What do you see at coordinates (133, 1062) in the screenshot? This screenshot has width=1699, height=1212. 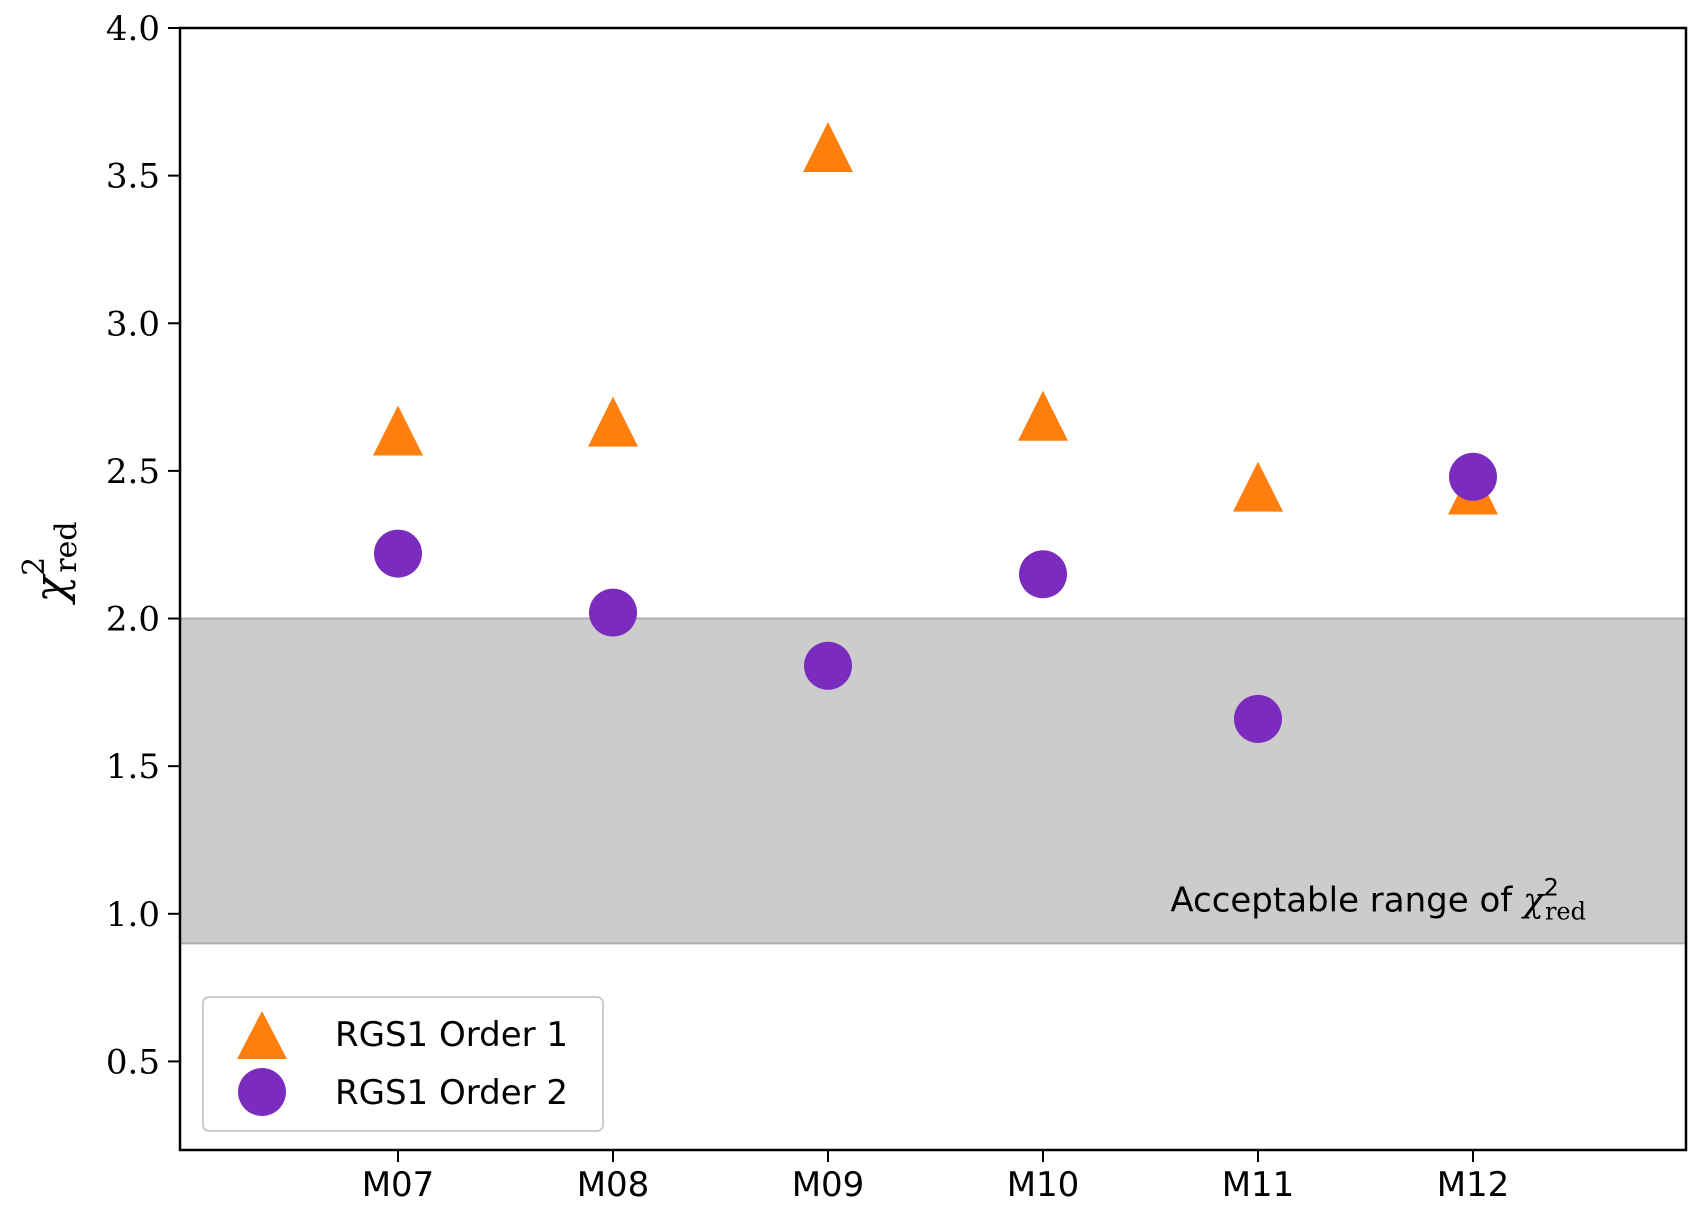 I see `y-tick-label: 0.5` at bounding box center [133, 1062].